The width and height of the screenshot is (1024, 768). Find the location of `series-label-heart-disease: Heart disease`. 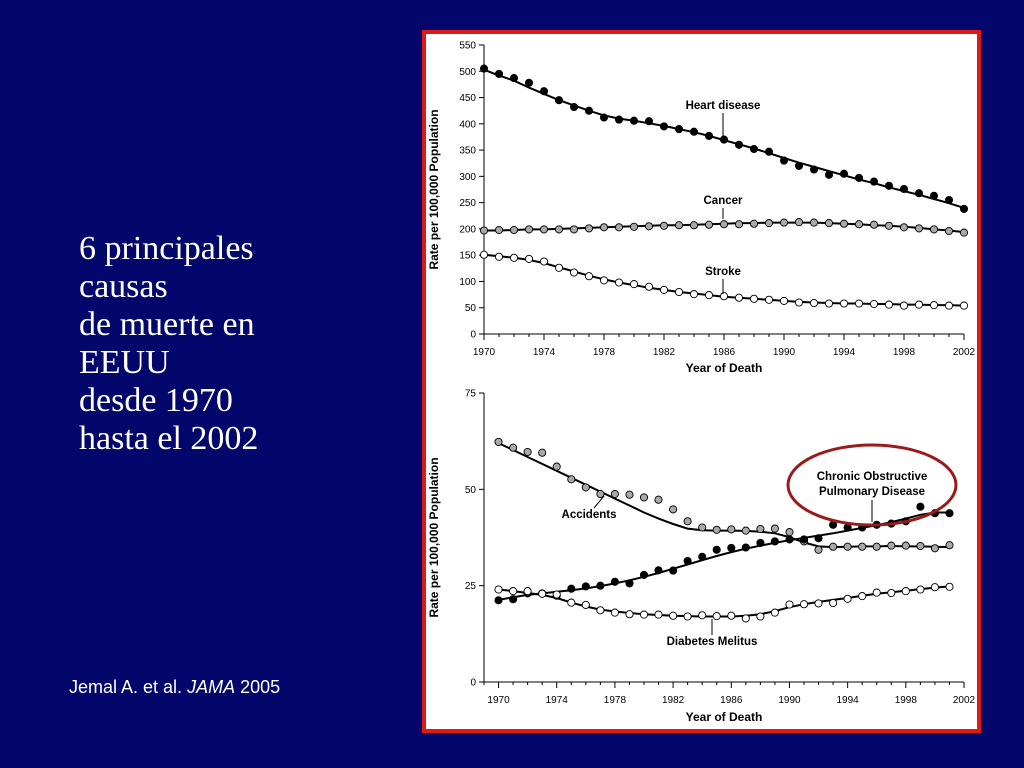

series-label-heart-disease: Heart disease is located at coordinates (723, 106).